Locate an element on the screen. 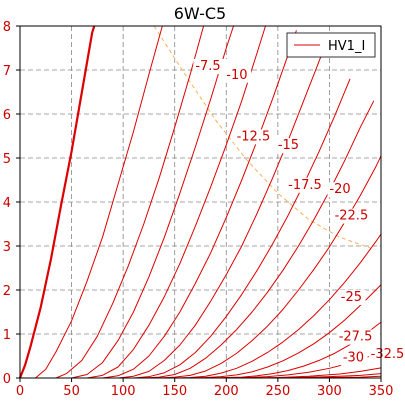 The height and width of the screenshot is (402, 405). x-tick-label-6: 300 is located at coordinates (329, 391).